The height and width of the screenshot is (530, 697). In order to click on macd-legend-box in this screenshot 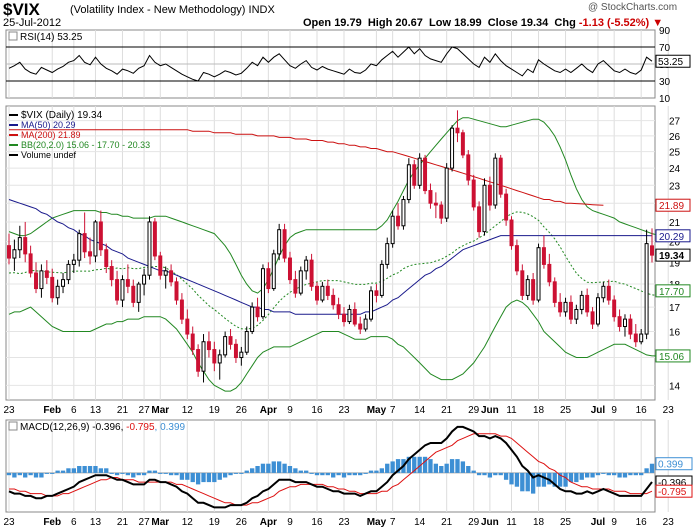, I will do `click(13, 426)`.